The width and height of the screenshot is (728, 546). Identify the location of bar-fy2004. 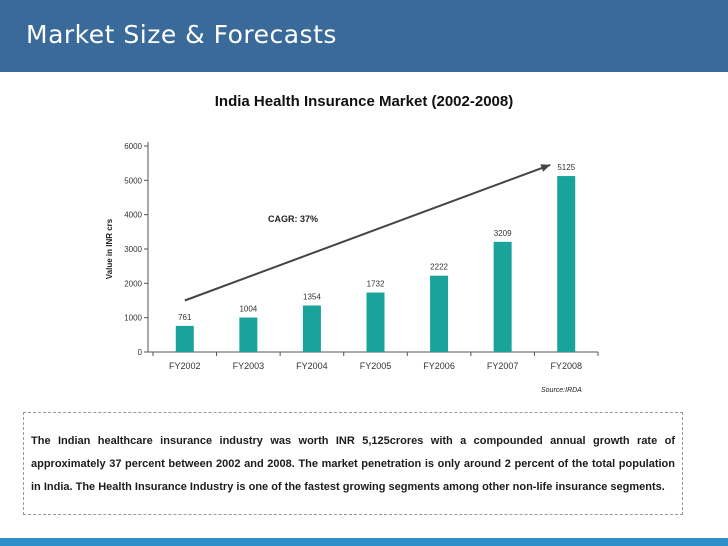
(311, 328).